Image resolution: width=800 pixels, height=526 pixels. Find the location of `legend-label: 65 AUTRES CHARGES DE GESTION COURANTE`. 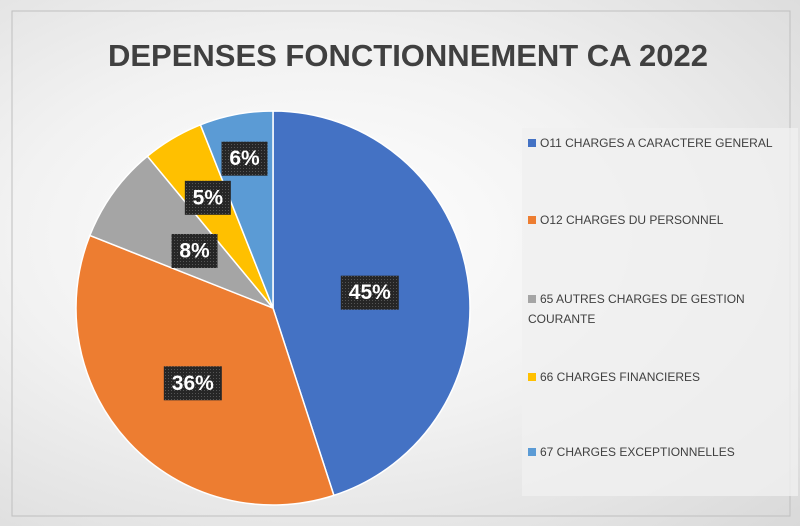

legend-label: 65 AUTRES CHARGES DE GESTION COURANTE is located at coordinates (636, 309).